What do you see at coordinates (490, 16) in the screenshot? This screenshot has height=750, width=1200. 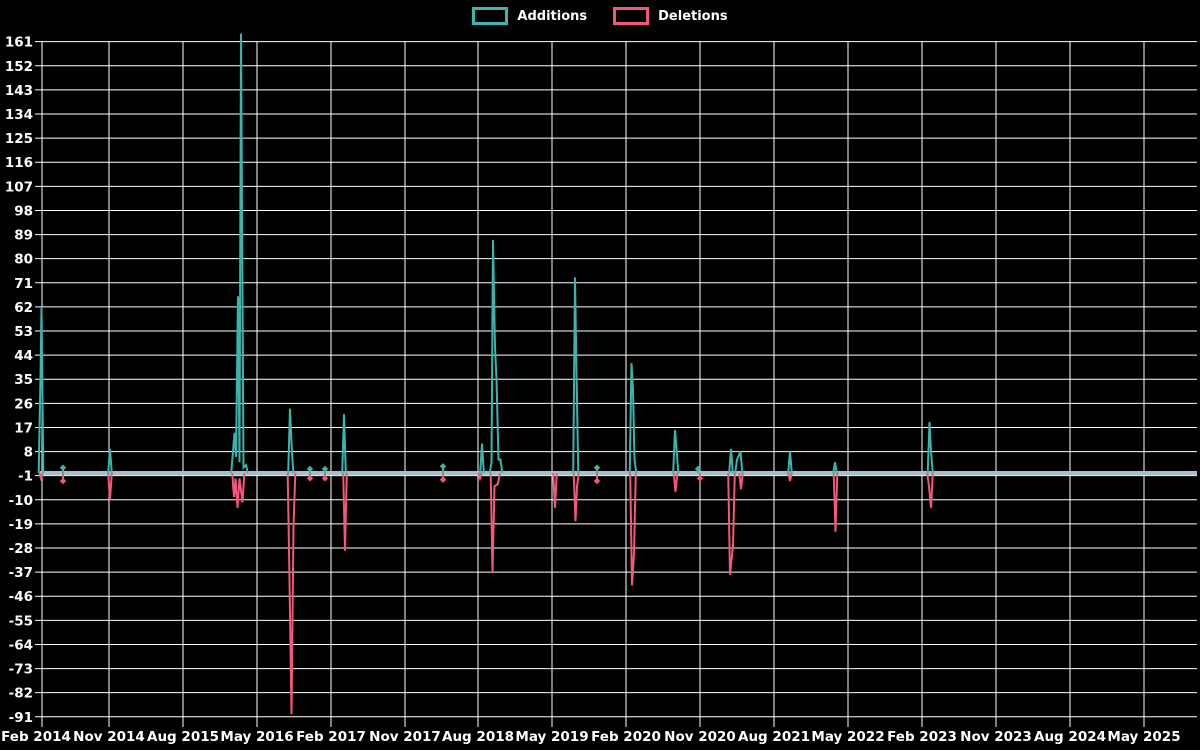 I see `additions-swatch` at bounding box center [490, 16].